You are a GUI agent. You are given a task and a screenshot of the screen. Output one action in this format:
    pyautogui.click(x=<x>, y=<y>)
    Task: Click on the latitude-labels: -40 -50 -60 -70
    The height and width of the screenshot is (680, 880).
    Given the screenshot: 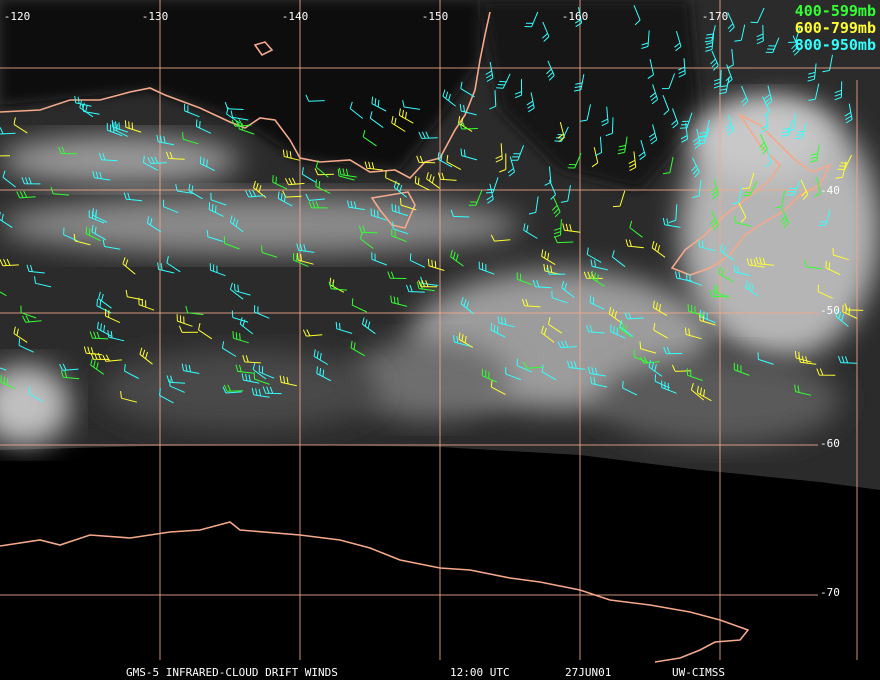 What is the action you would take?
    pyautogui.click(x=830, y=391)
    